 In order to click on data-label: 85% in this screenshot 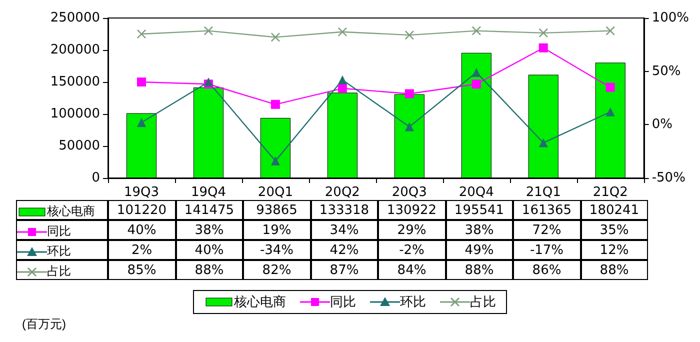, I will do `click(142, 270)`.